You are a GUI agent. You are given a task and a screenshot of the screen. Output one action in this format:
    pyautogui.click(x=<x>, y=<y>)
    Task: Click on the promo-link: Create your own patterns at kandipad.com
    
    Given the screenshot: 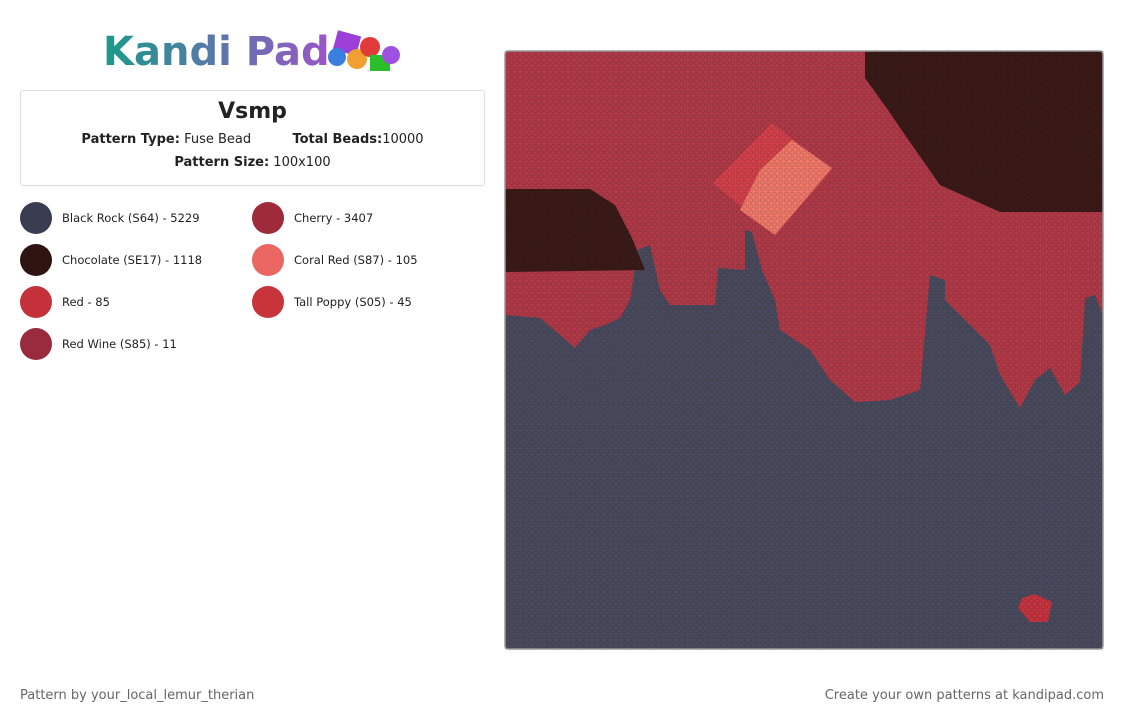 What is the action you would take?
    pyautogui.click(x=964, y=695)
    